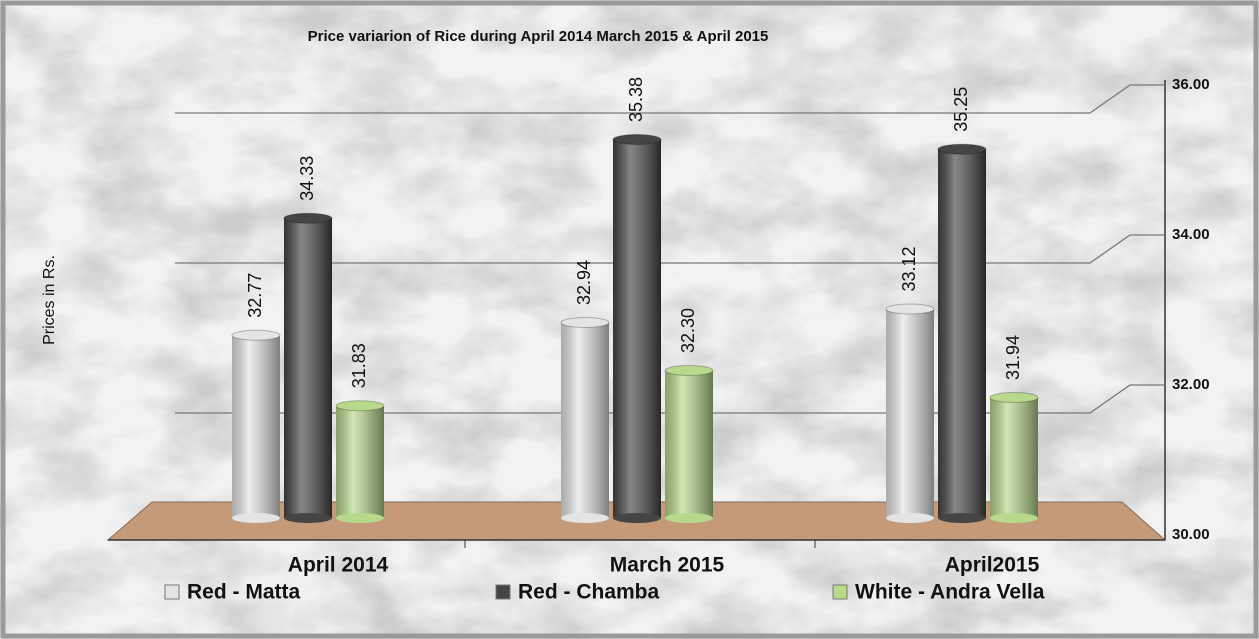  Describe the element at coordinates (49, 300) in the screenshot. I see `y-axis-label: Prices in Rs.` at that location.